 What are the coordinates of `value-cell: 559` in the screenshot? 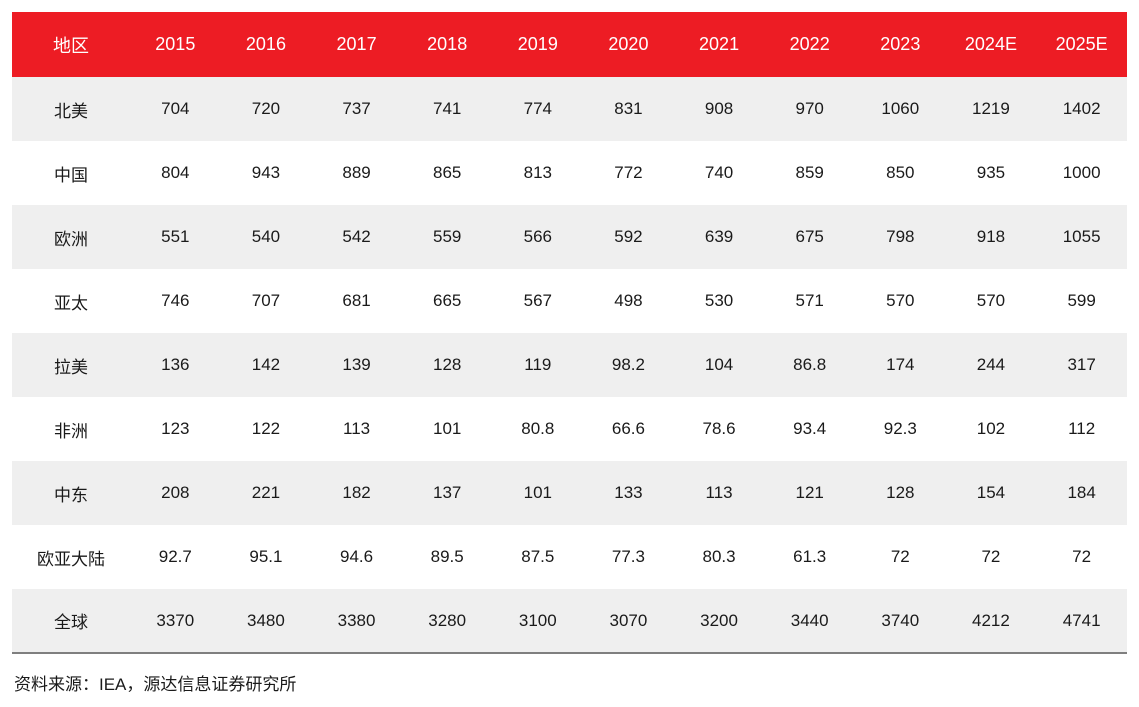 It's located at (447, 237).